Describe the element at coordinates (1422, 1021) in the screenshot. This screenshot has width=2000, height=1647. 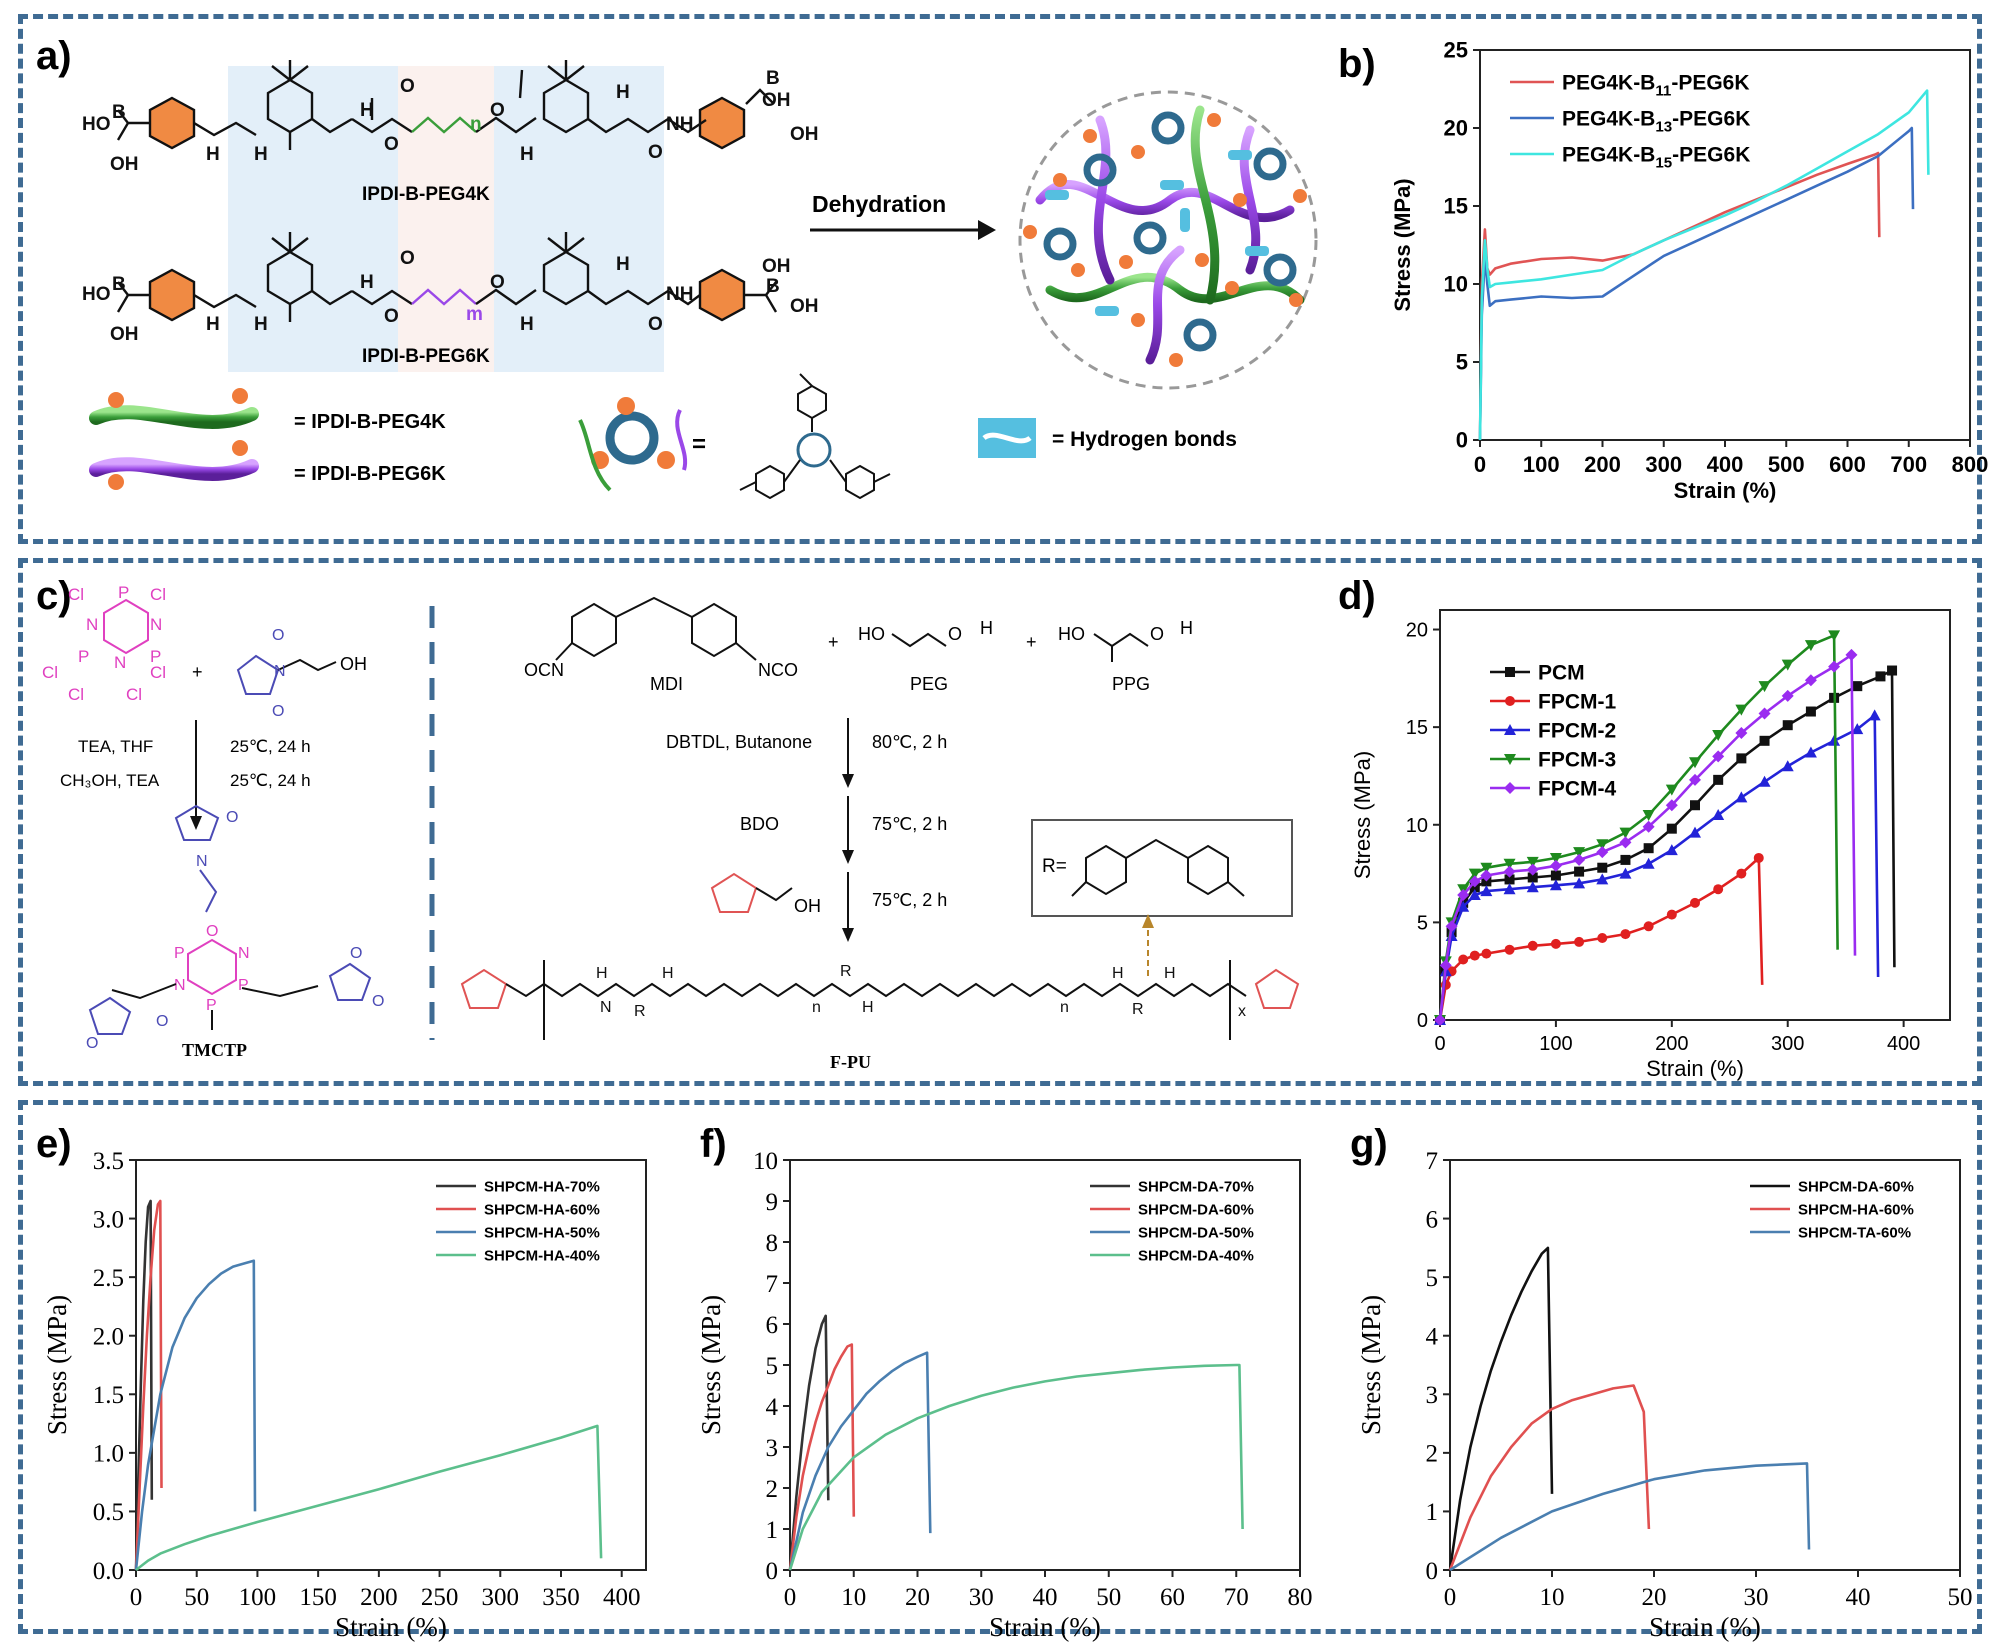
I see `y-tick-label: 0` at that location.